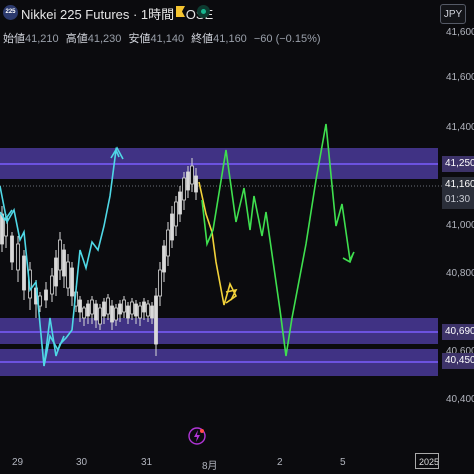 This screenshot has height=474, width=474. What do you see at coordinates (458, 193) in the screenshot?
I see `last-price-tag: 41,160 01:30` at bounding box center [458, 193].